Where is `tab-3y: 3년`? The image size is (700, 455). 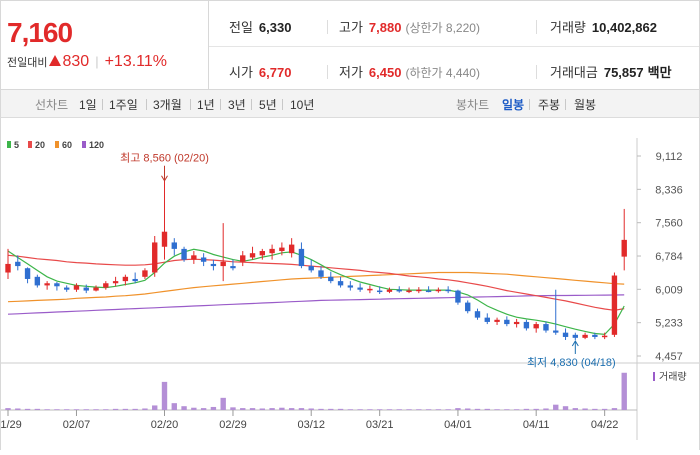
tab-3y: 3년 is located at coordinates (237, 105).